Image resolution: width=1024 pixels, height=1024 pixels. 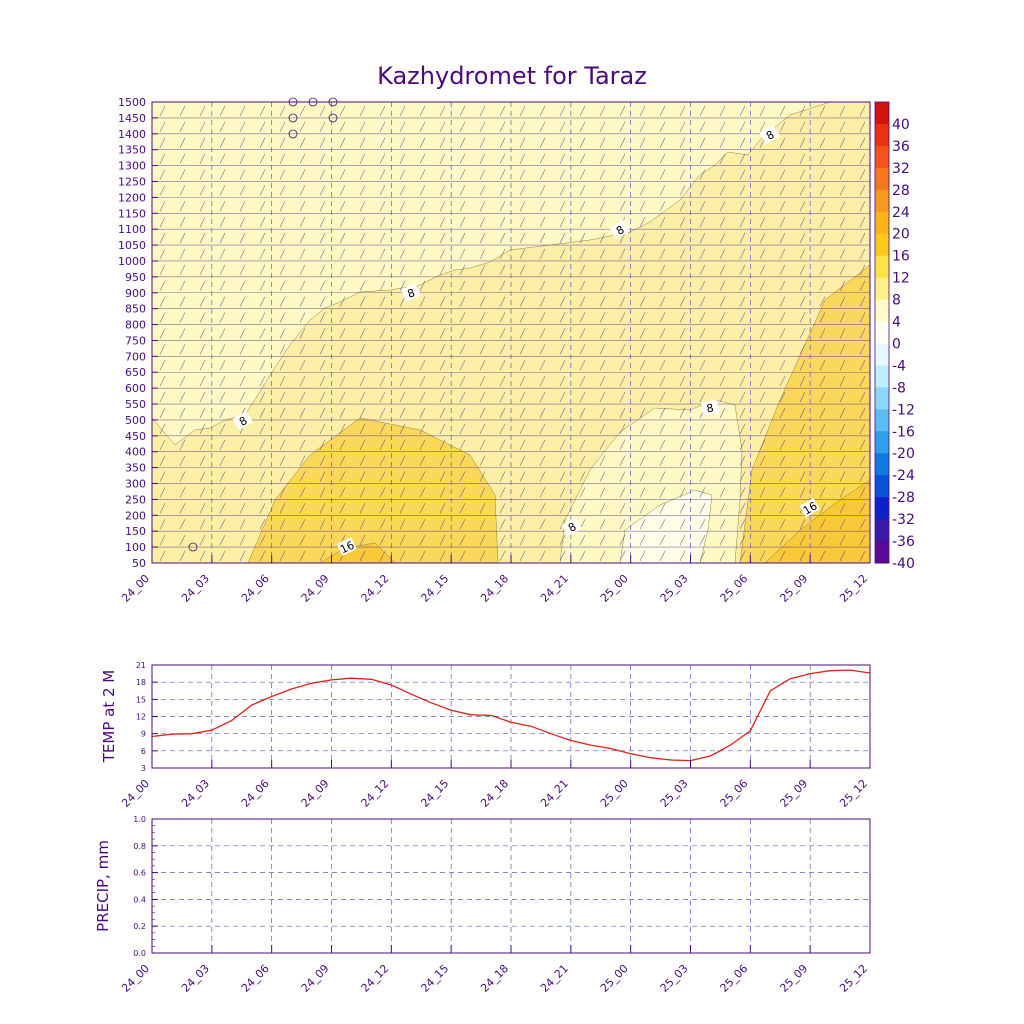 What do you see at coordinates (614, 588) in the screenshot?
I see `x-tick-label: 25_00` at bounding box center [614, 588].